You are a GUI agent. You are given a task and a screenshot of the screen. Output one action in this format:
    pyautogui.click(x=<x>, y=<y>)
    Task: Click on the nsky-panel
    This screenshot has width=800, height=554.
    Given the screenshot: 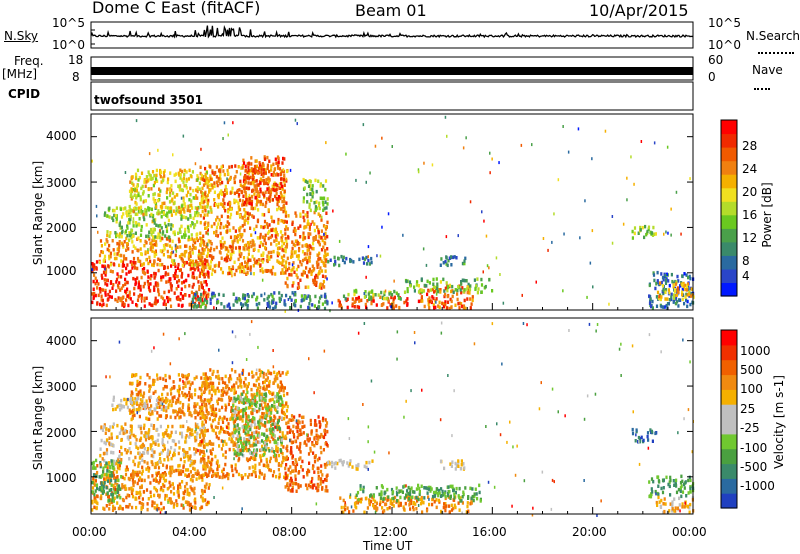 What is the action you would take?
    pyautogui.click(x=392, y=35)
    